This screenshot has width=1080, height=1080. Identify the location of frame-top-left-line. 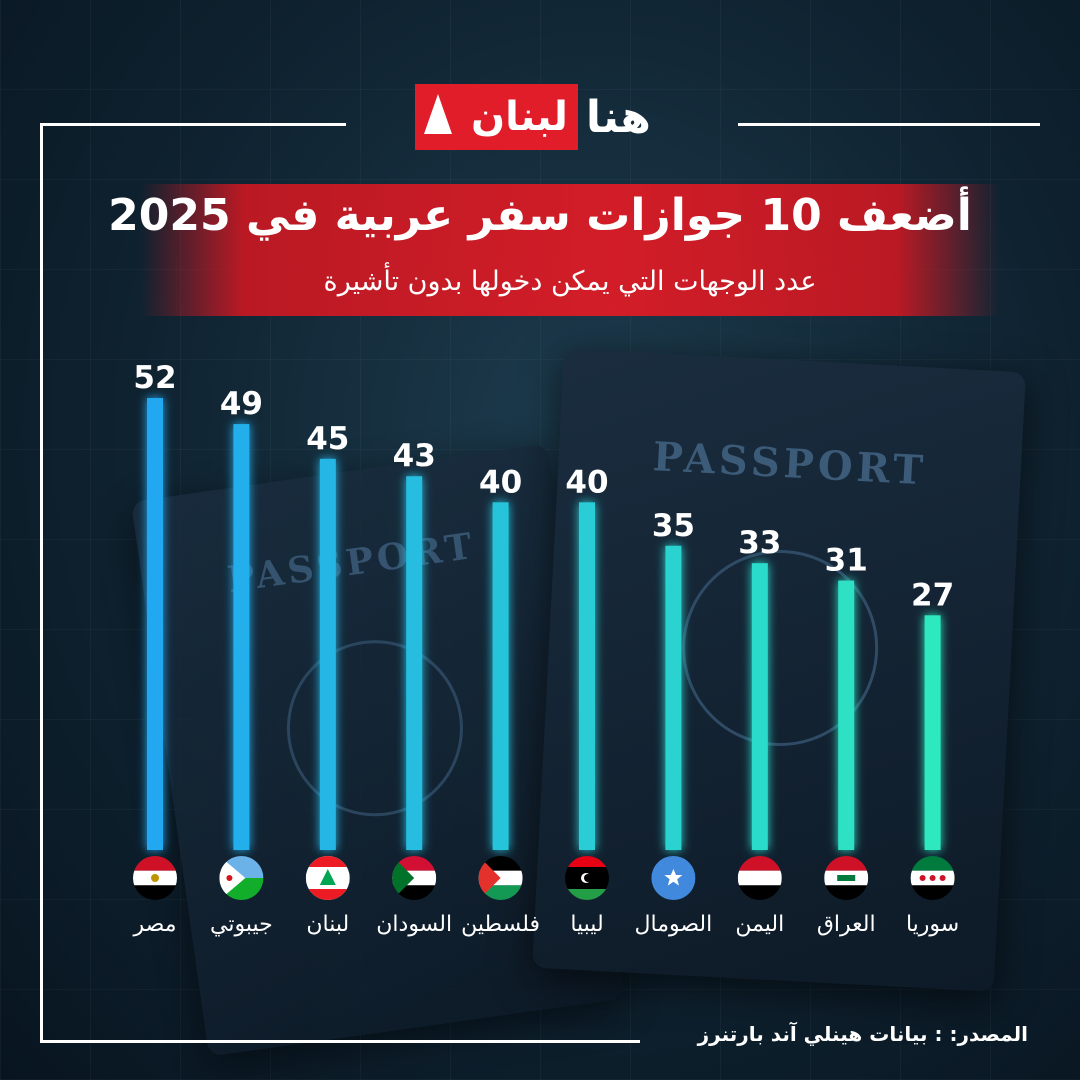
(193, 124).